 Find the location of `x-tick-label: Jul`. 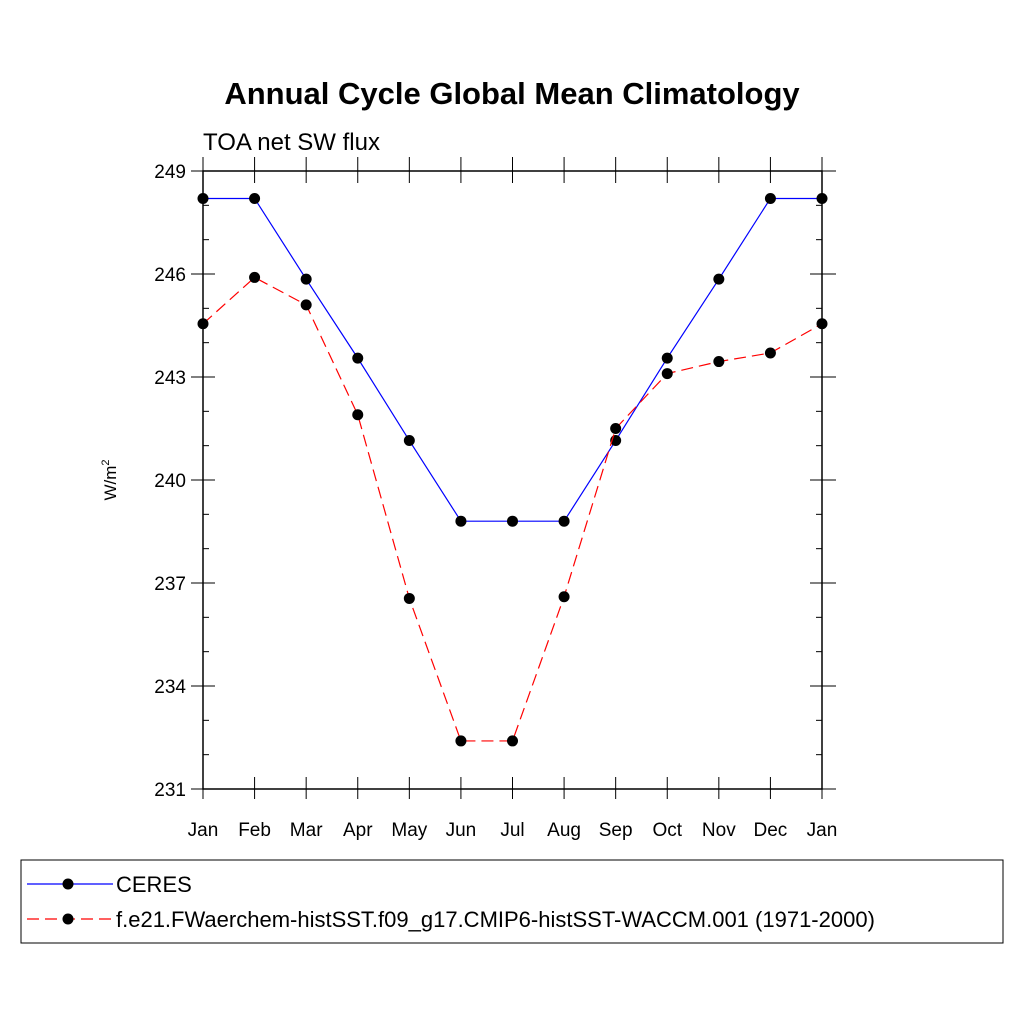

x-tick-label: Jul is located at coordinates (512, 830).